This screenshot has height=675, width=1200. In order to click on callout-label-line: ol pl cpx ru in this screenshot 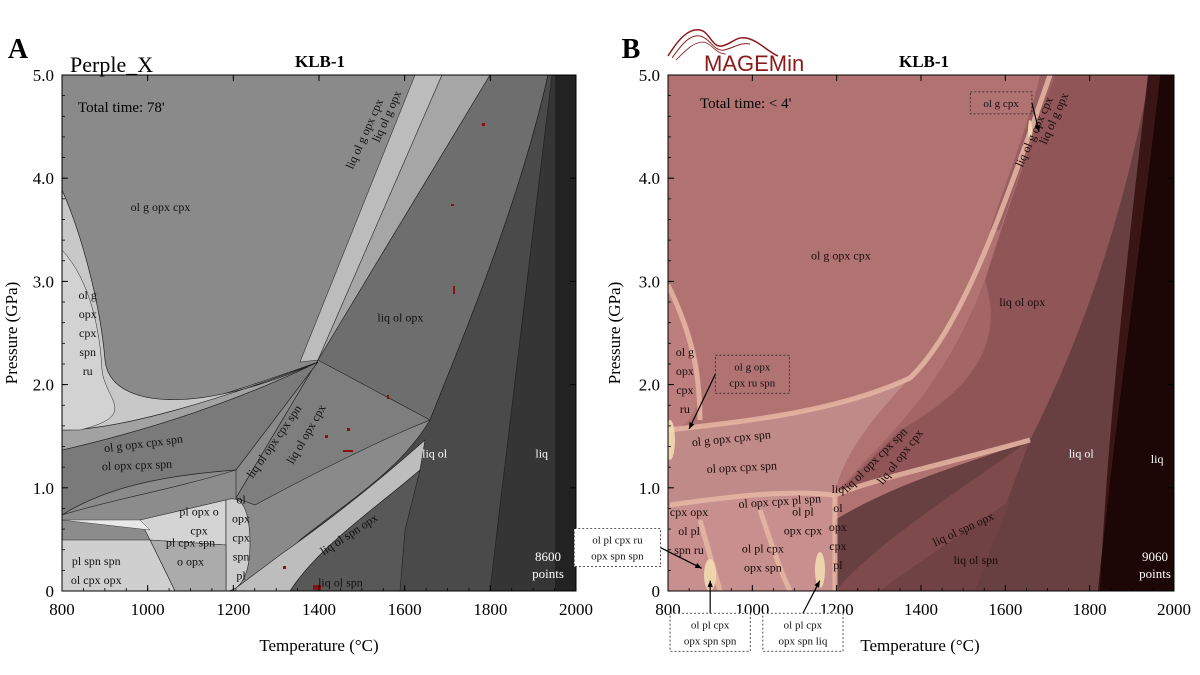, I will do `click(617, 541)`.